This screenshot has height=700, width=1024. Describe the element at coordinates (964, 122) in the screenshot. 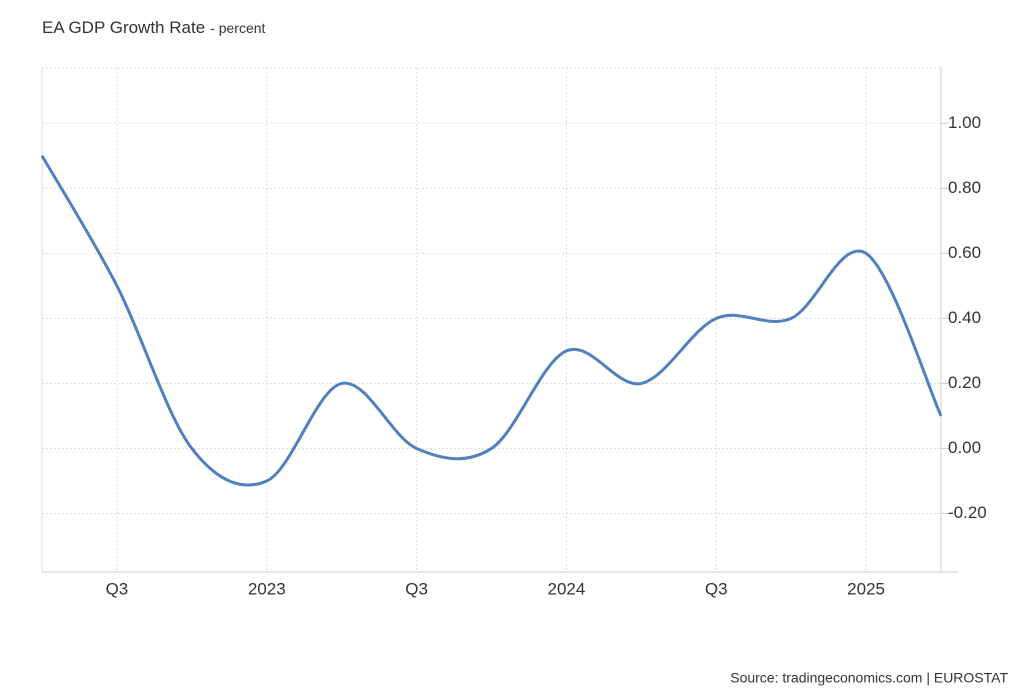

I see `y-tick-label: 1.00` at that location.